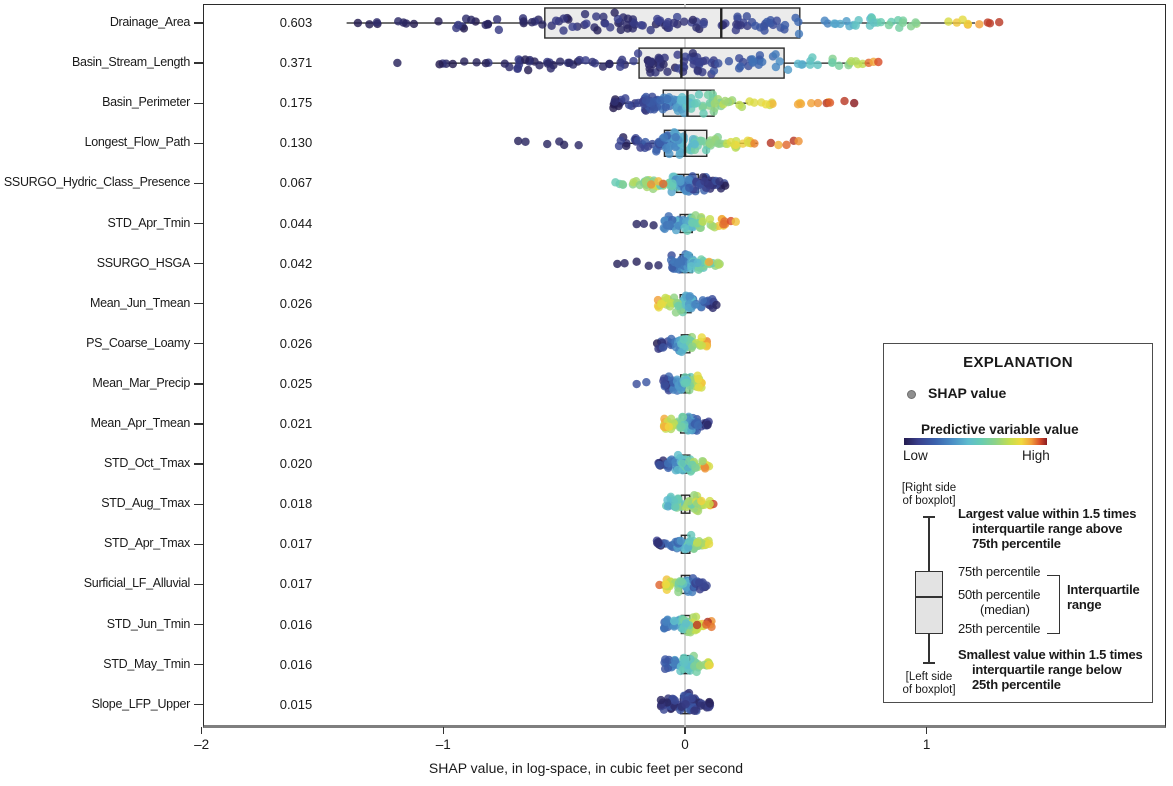 This screenshot has width=1173, height=786. I want to click on p50-label: 50th percentile, so click(999, 594).